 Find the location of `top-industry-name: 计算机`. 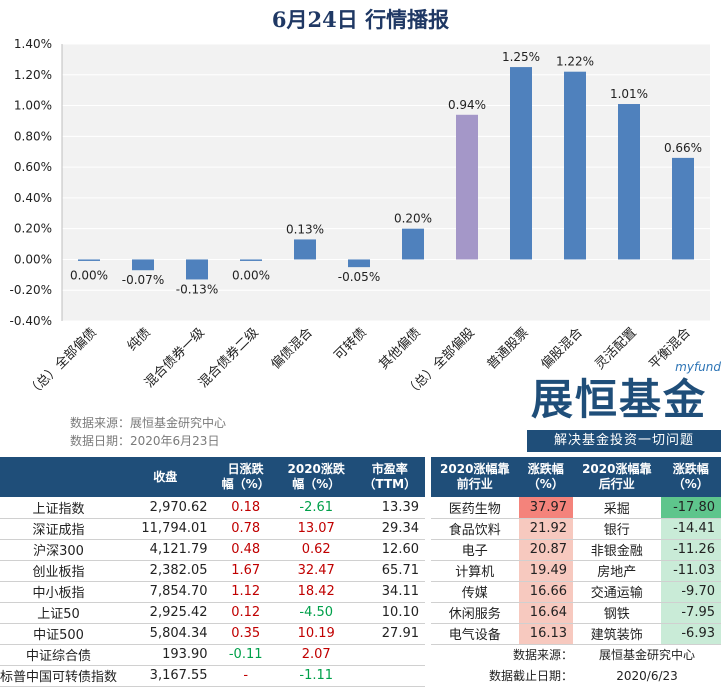

top-industry-name: 计算机 is located at coordinates (475, 571).